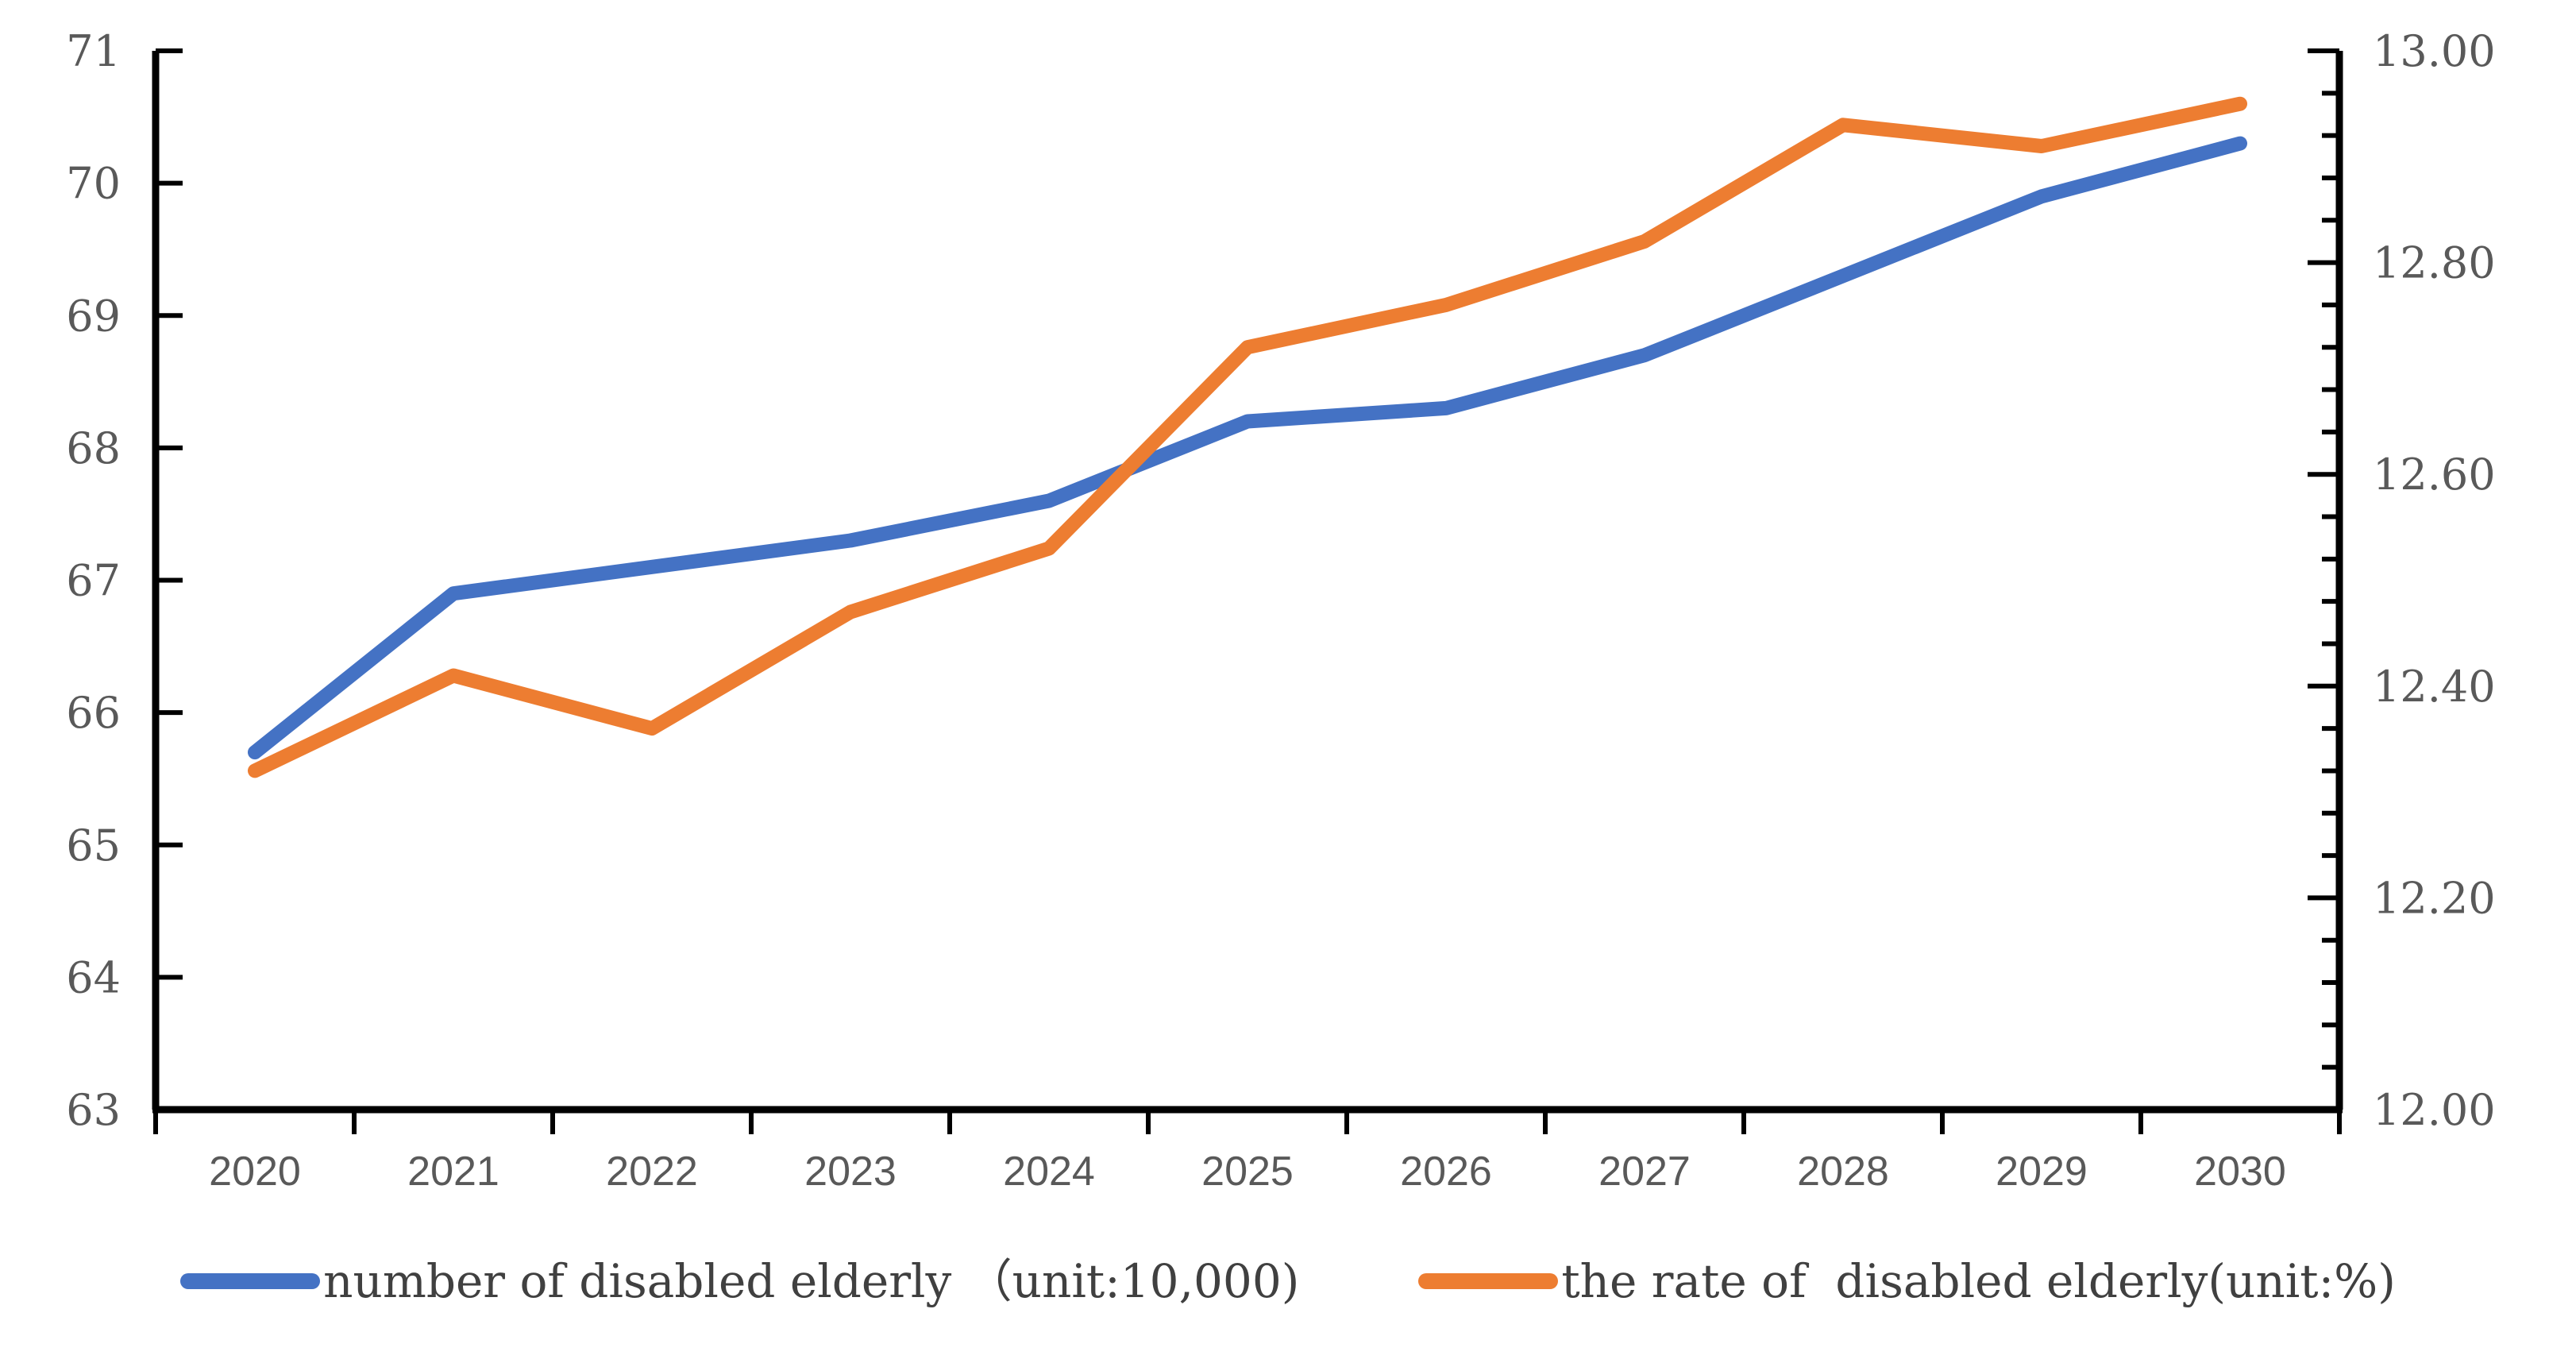 The image size is (2576, 1363). What do you see at coordinates (652, 1172) in the screenshot?
I see `x-axis-year-label: 2022` at bounding box center [652, 1172].